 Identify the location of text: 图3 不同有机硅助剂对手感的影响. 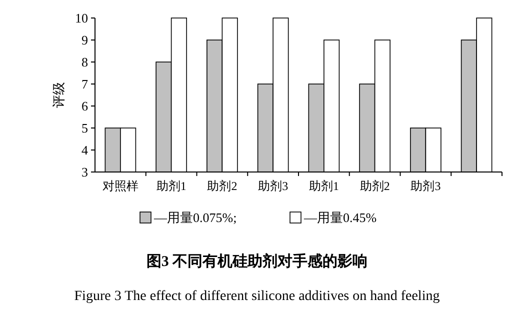
(257, 261).